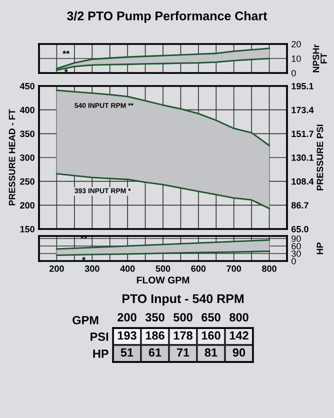  What do you see at coordinates (27, 229) in the screenshot?
I see `y-tick-label: 150` at bounding box center [27, 229].